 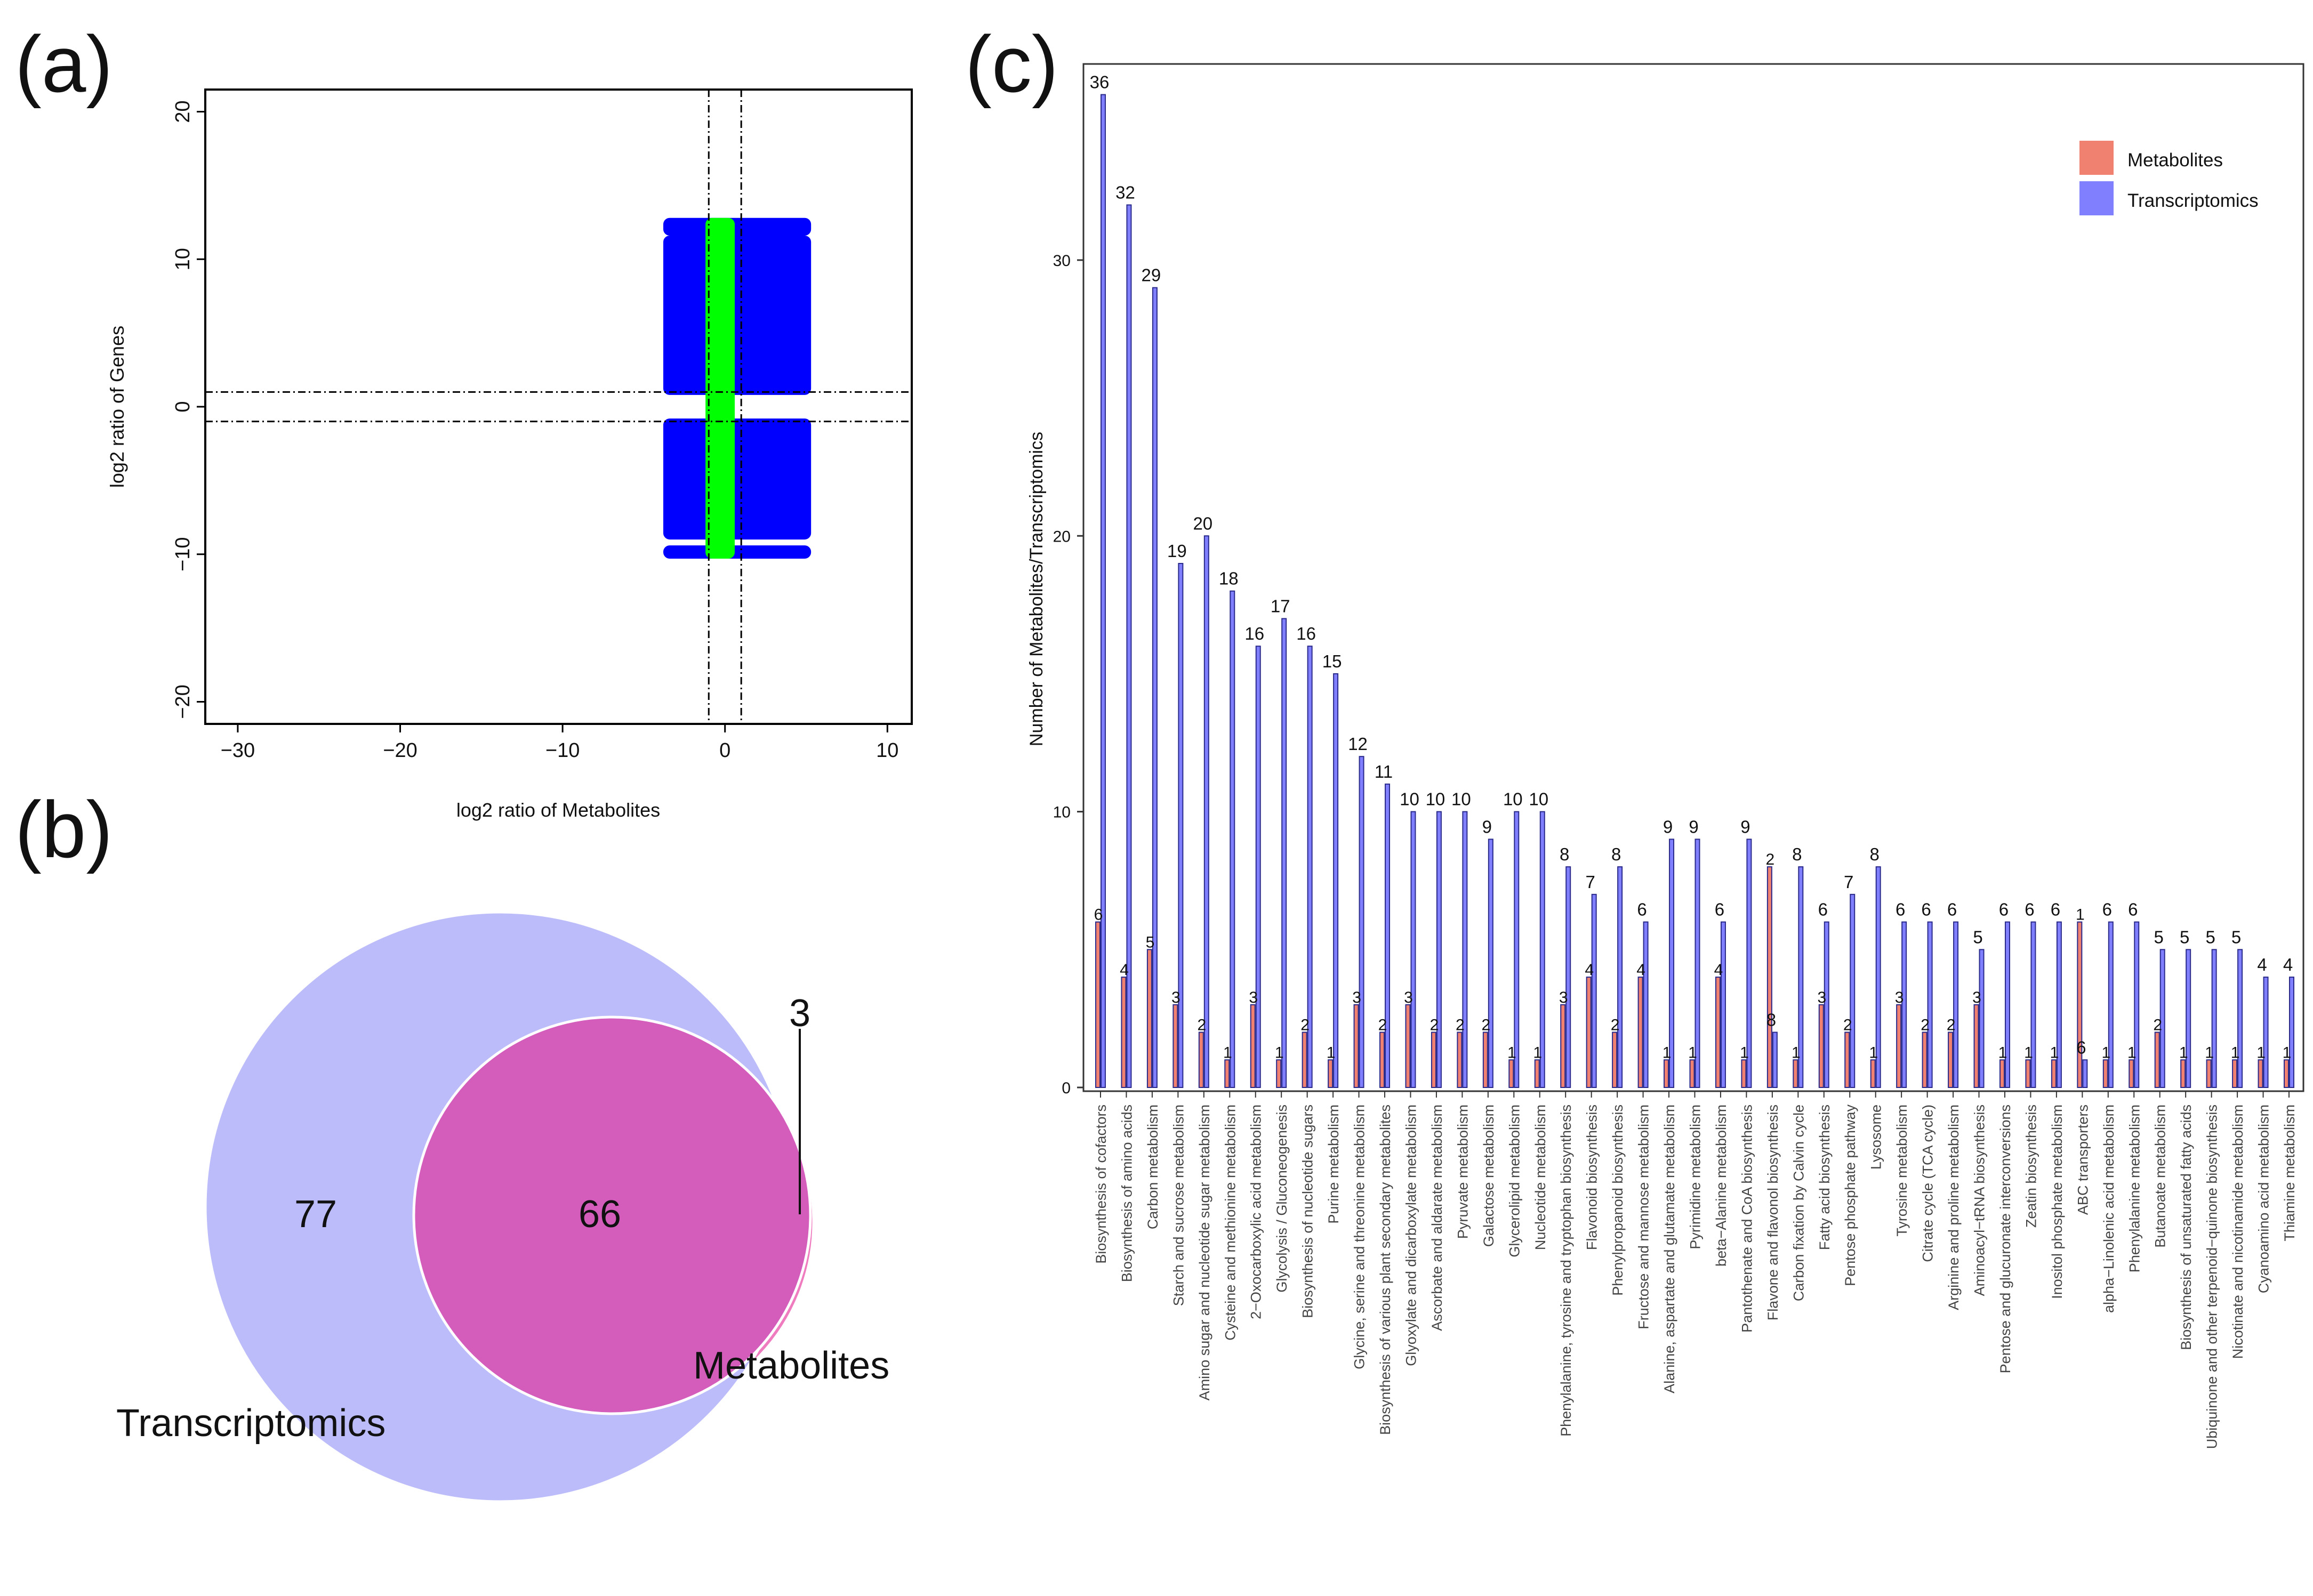 I want to click on category-label: Pyrimidine metabolism, so click(x=1696, y=1177).